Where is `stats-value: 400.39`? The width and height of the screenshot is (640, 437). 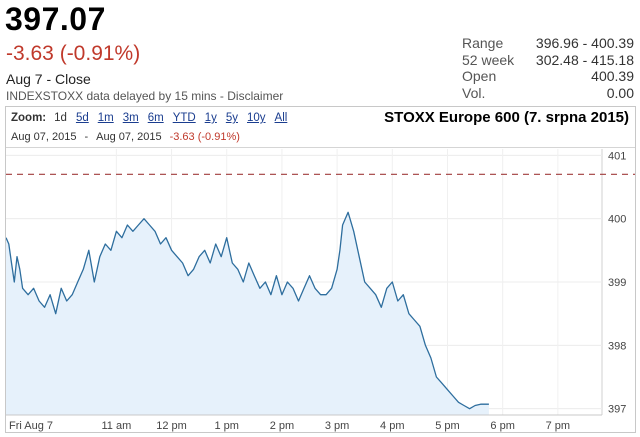 stats-value: 400.39 is located at coordinates (612, 76).